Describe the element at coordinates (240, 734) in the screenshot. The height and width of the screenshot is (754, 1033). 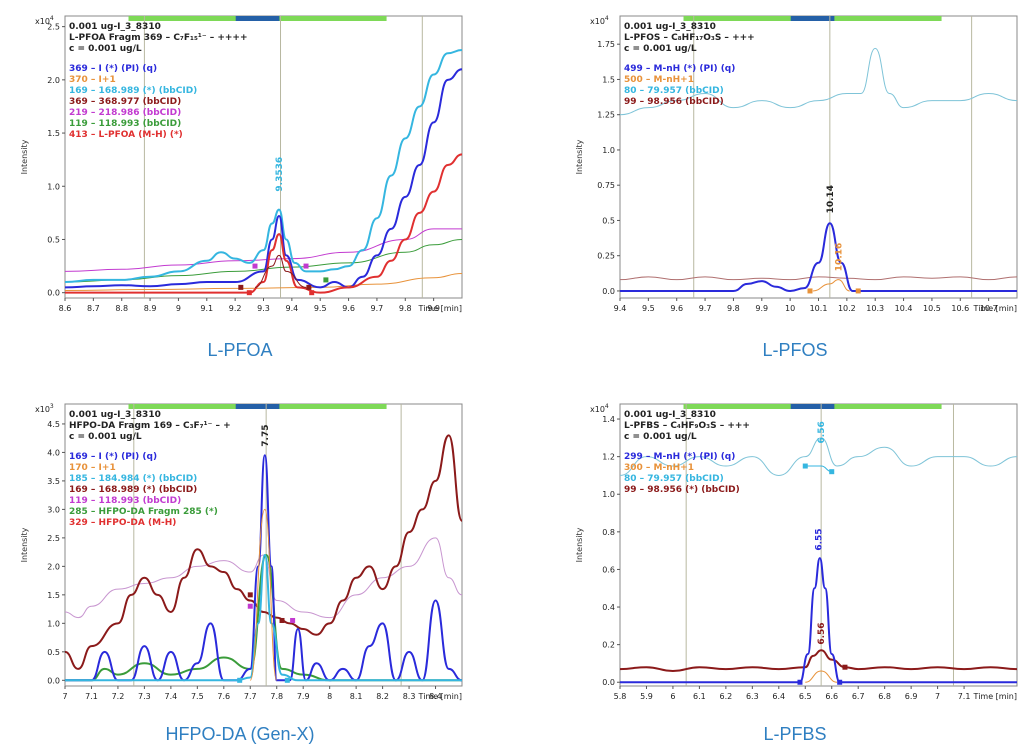
I see `chart-caption-genx: HFPO-DA (Gen-X)` at that location.